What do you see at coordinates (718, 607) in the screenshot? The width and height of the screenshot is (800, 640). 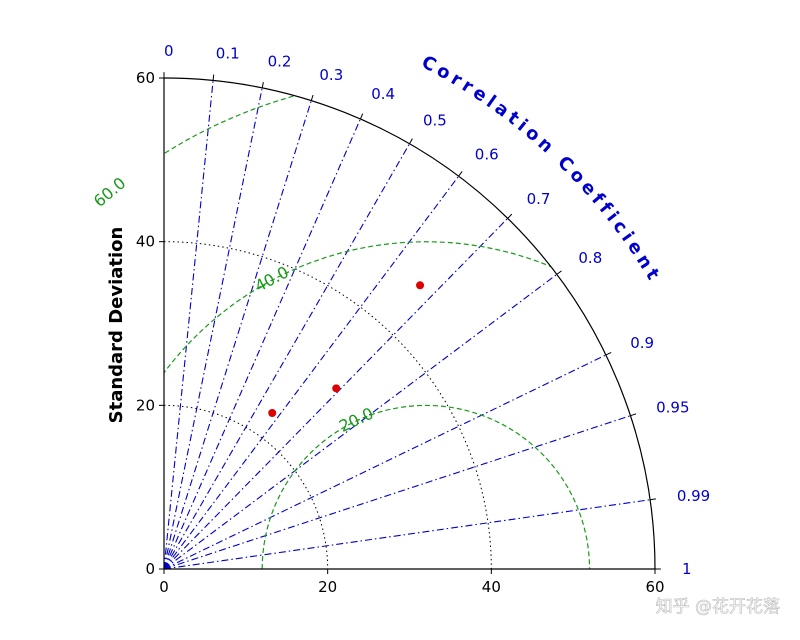 I see `watermark: 知乎 @花开花落` at bounding box center [718, 607].